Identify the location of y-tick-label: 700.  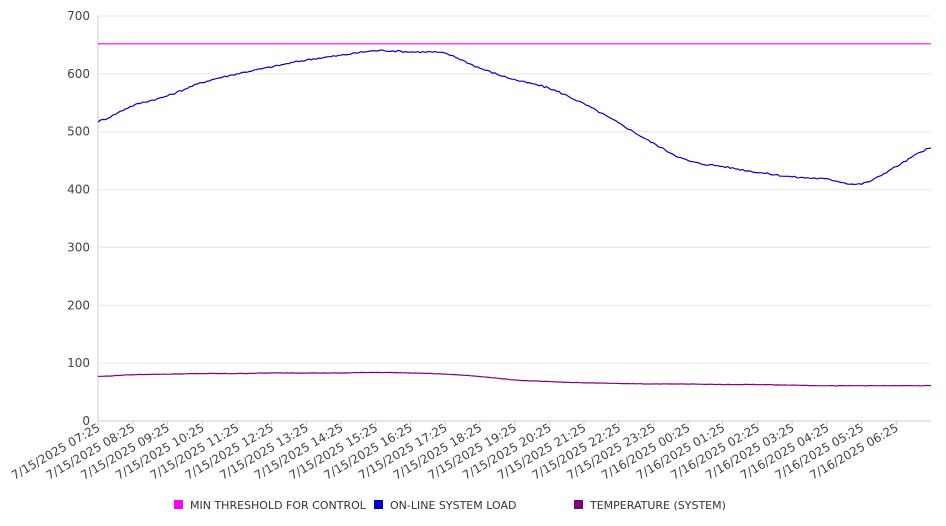
(78, 16).